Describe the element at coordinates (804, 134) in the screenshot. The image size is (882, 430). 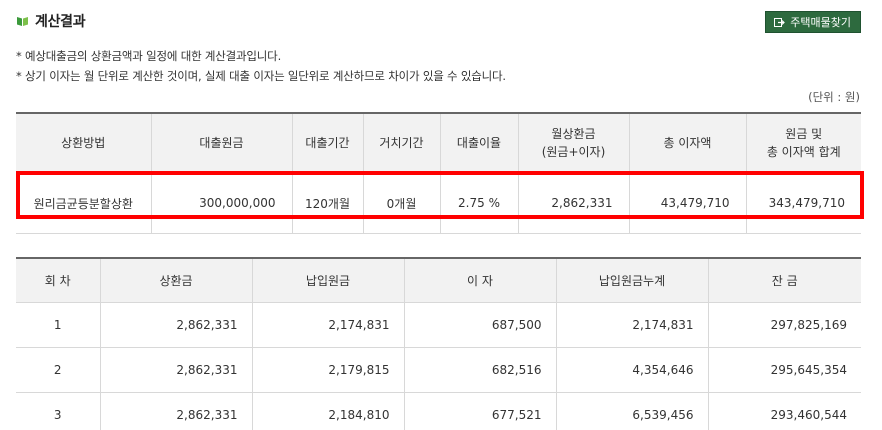
I see `header-total-line1: 원금 및` at that location.